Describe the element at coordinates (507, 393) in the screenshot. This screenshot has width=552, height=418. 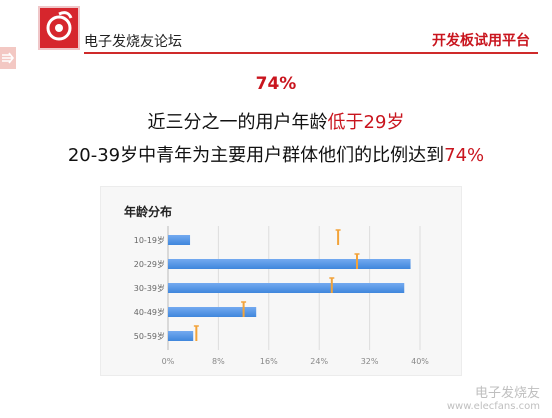
I see `watermark-text: 电子发烧友` at that location.